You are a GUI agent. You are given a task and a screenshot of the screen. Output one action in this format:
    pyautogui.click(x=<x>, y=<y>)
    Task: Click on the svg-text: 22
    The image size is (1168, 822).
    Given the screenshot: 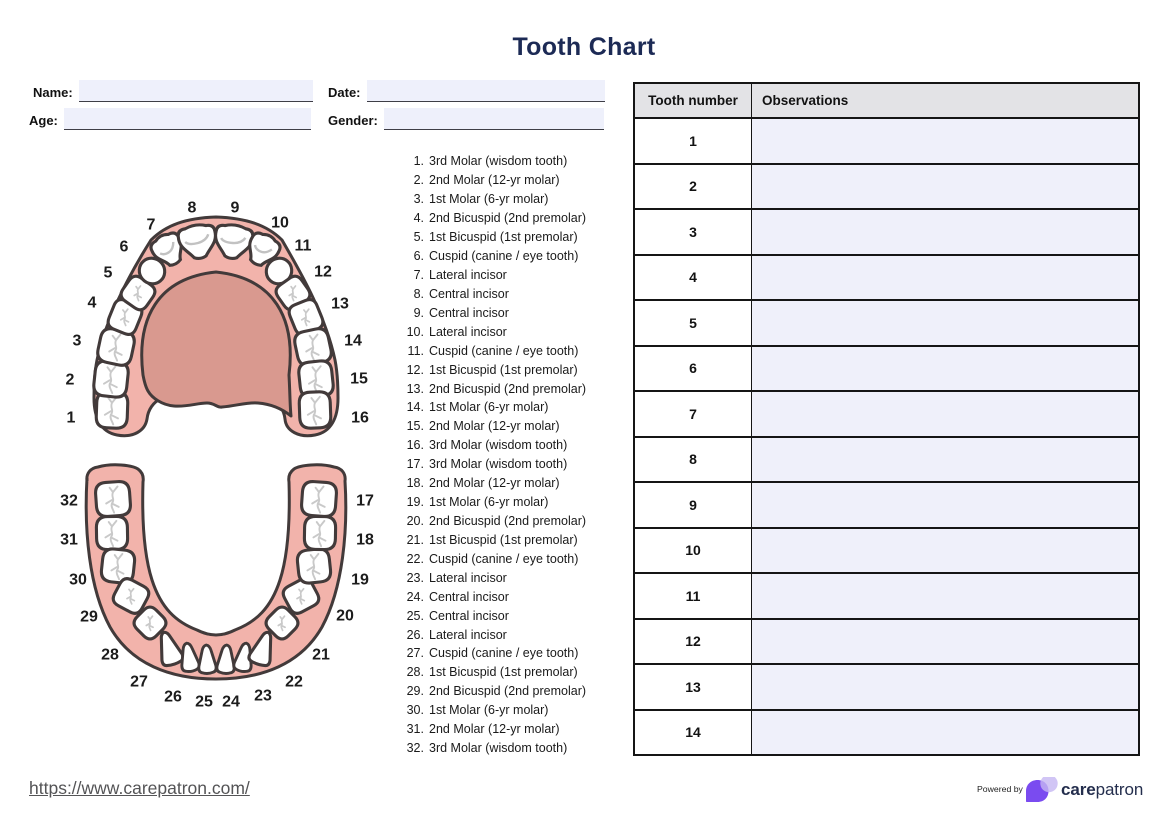 What is the action you would take?
    pyautogui.click(x=294, y=682)
    